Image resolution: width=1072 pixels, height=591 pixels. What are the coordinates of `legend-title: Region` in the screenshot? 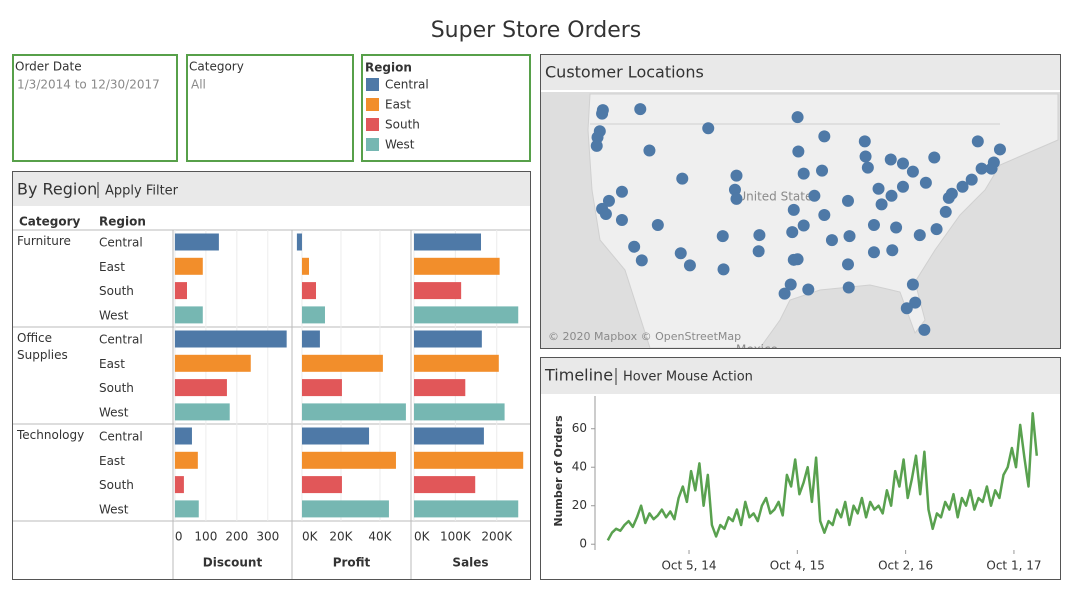 It's located at (388, 68).